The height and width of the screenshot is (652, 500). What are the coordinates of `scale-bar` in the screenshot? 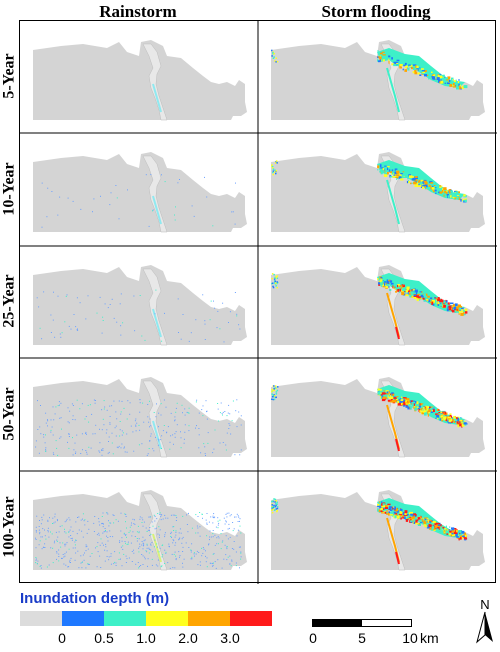 It's located at (362, 623).